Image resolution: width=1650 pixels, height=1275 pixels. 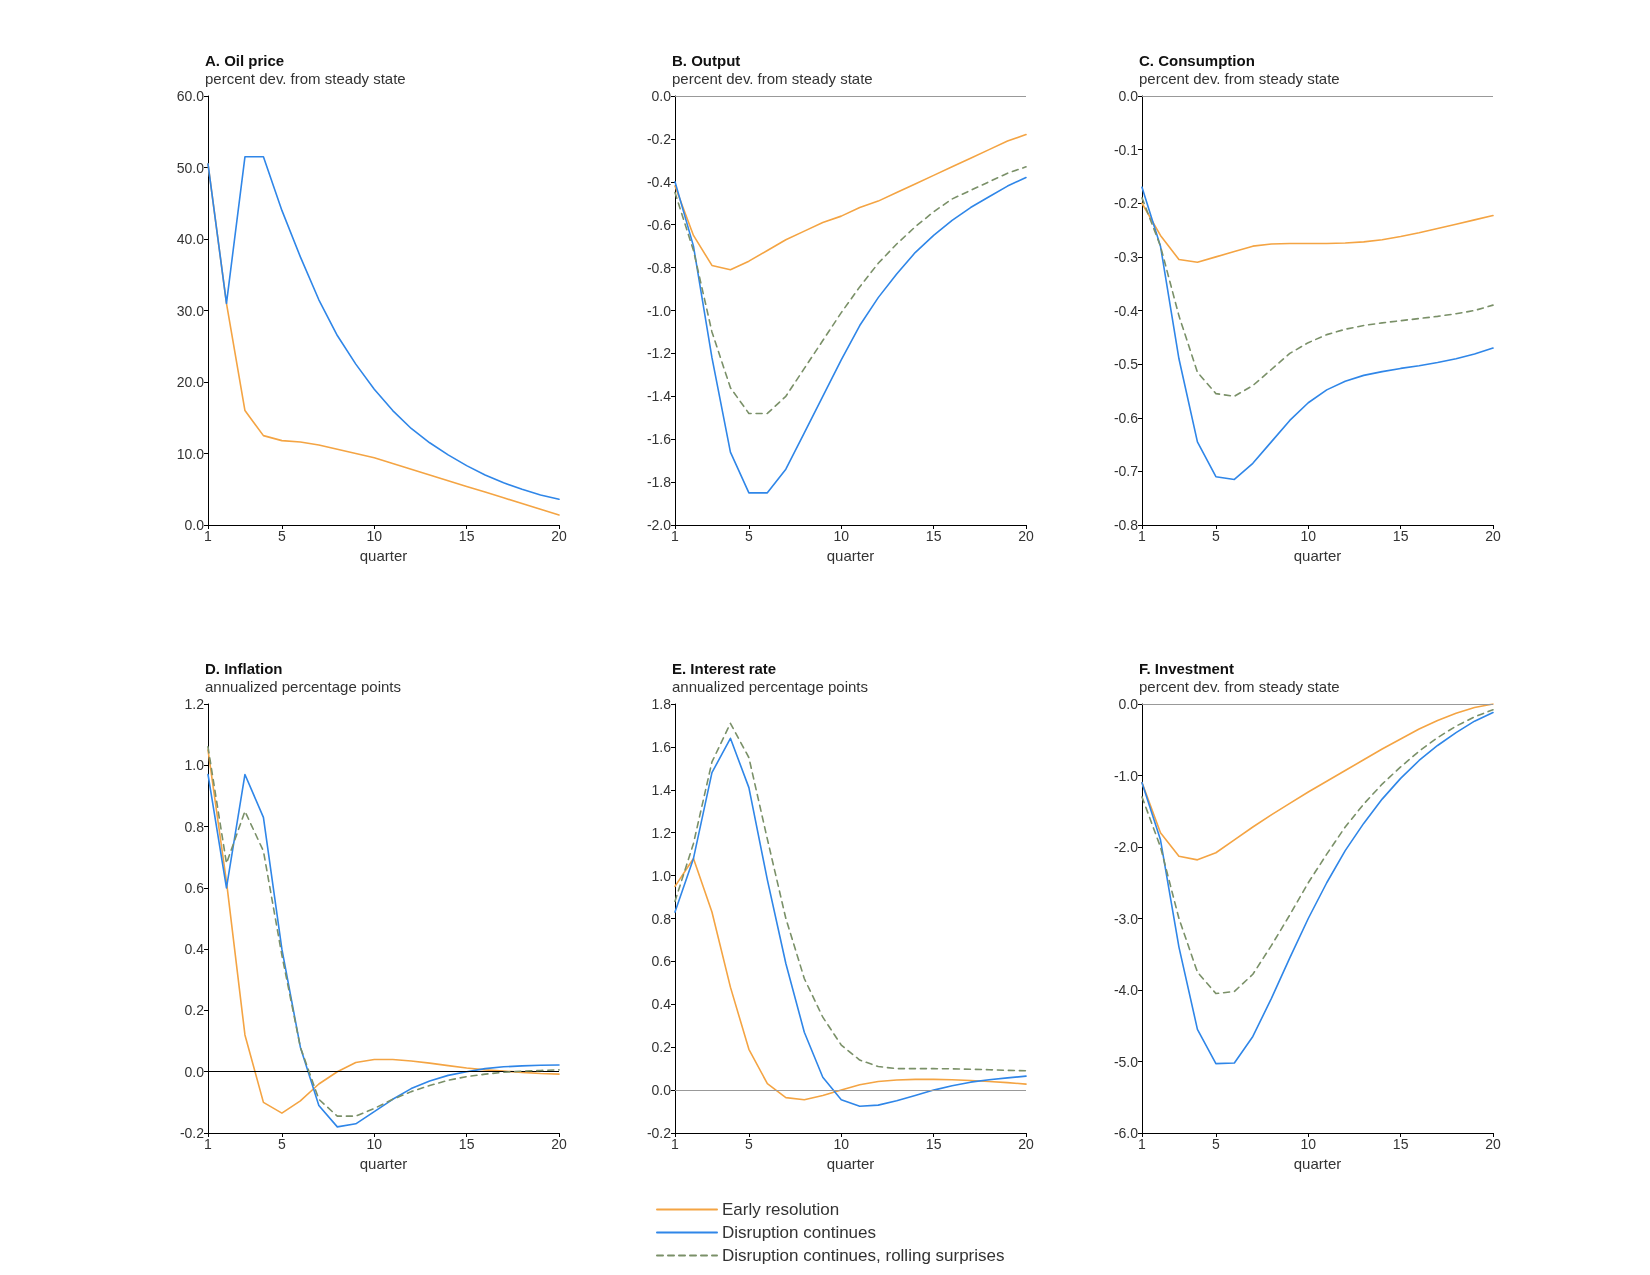 I want to click on y-tick-label: -1.8, so click(x=659, y=482).